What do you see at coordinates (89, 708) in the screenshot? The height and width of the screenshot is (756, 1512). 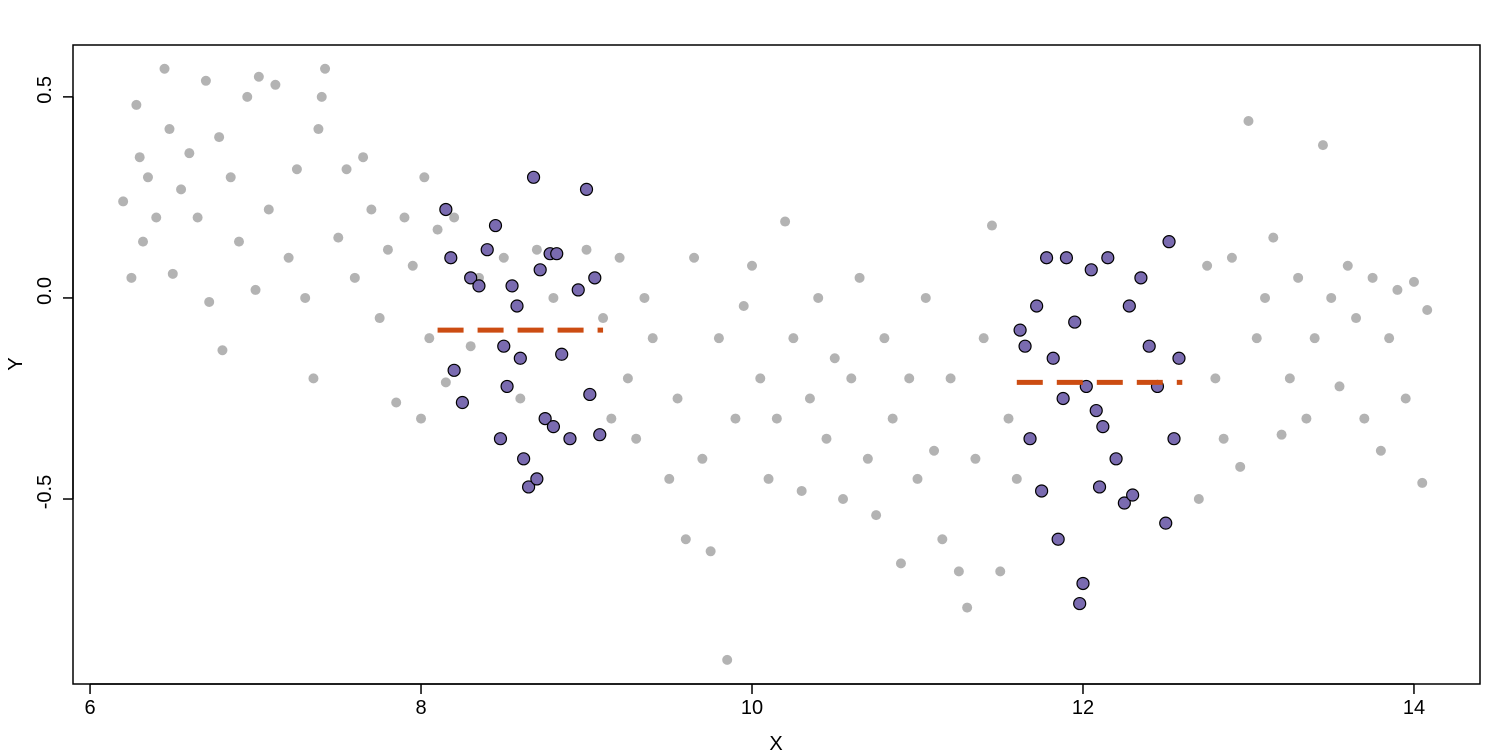 I see `x-tick-label: 6` at bounding box center [89, 708].